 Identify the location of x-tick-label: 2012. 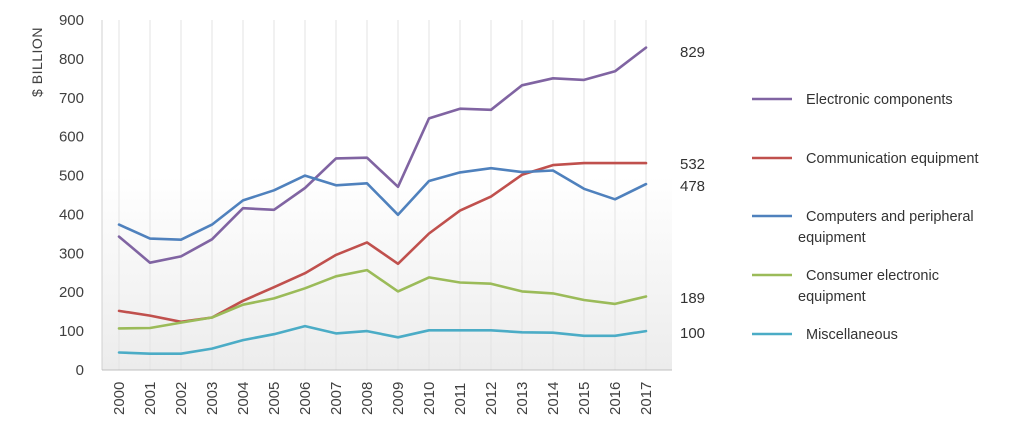
(491, 398).